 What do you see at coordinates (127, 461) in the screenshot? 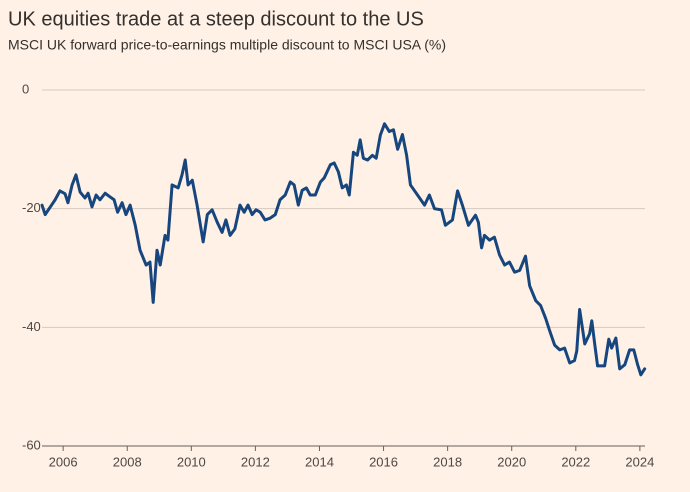
I see `x-tick-label: 2008` at bounding box center [127, 461].